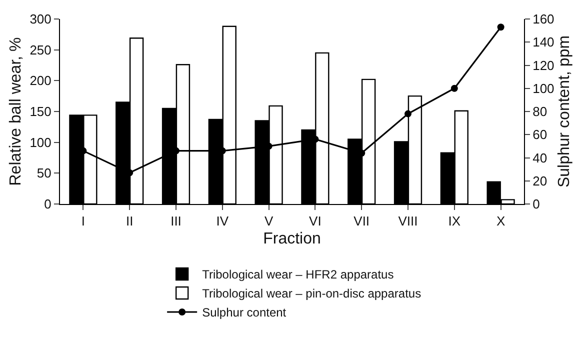 Image resolution: width=584 pixels, height=339 pixels. Describe the element at coordinates (130, 221) in the screenshot. I see `x-tick-label: II` at that location.